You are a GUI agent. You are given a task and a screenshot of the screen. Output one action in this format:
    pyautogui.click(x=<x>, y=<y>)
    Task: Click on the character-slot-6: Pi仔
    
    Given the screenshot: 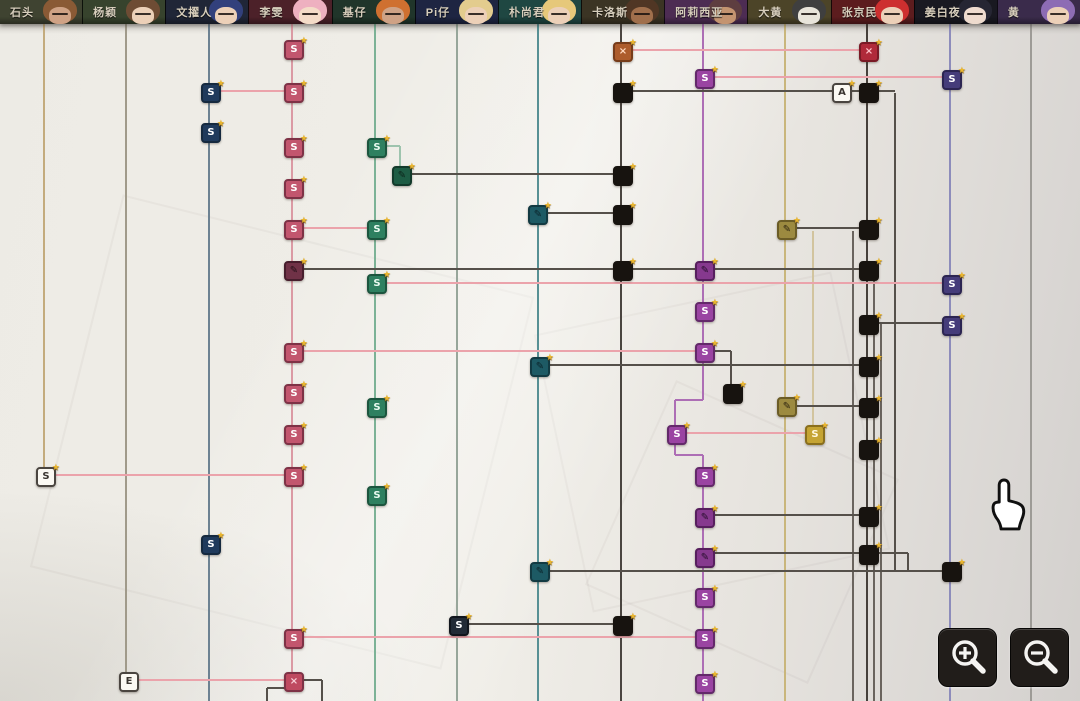 What is the action you would take?
    pyautogui.click(x=456, y=12)
    